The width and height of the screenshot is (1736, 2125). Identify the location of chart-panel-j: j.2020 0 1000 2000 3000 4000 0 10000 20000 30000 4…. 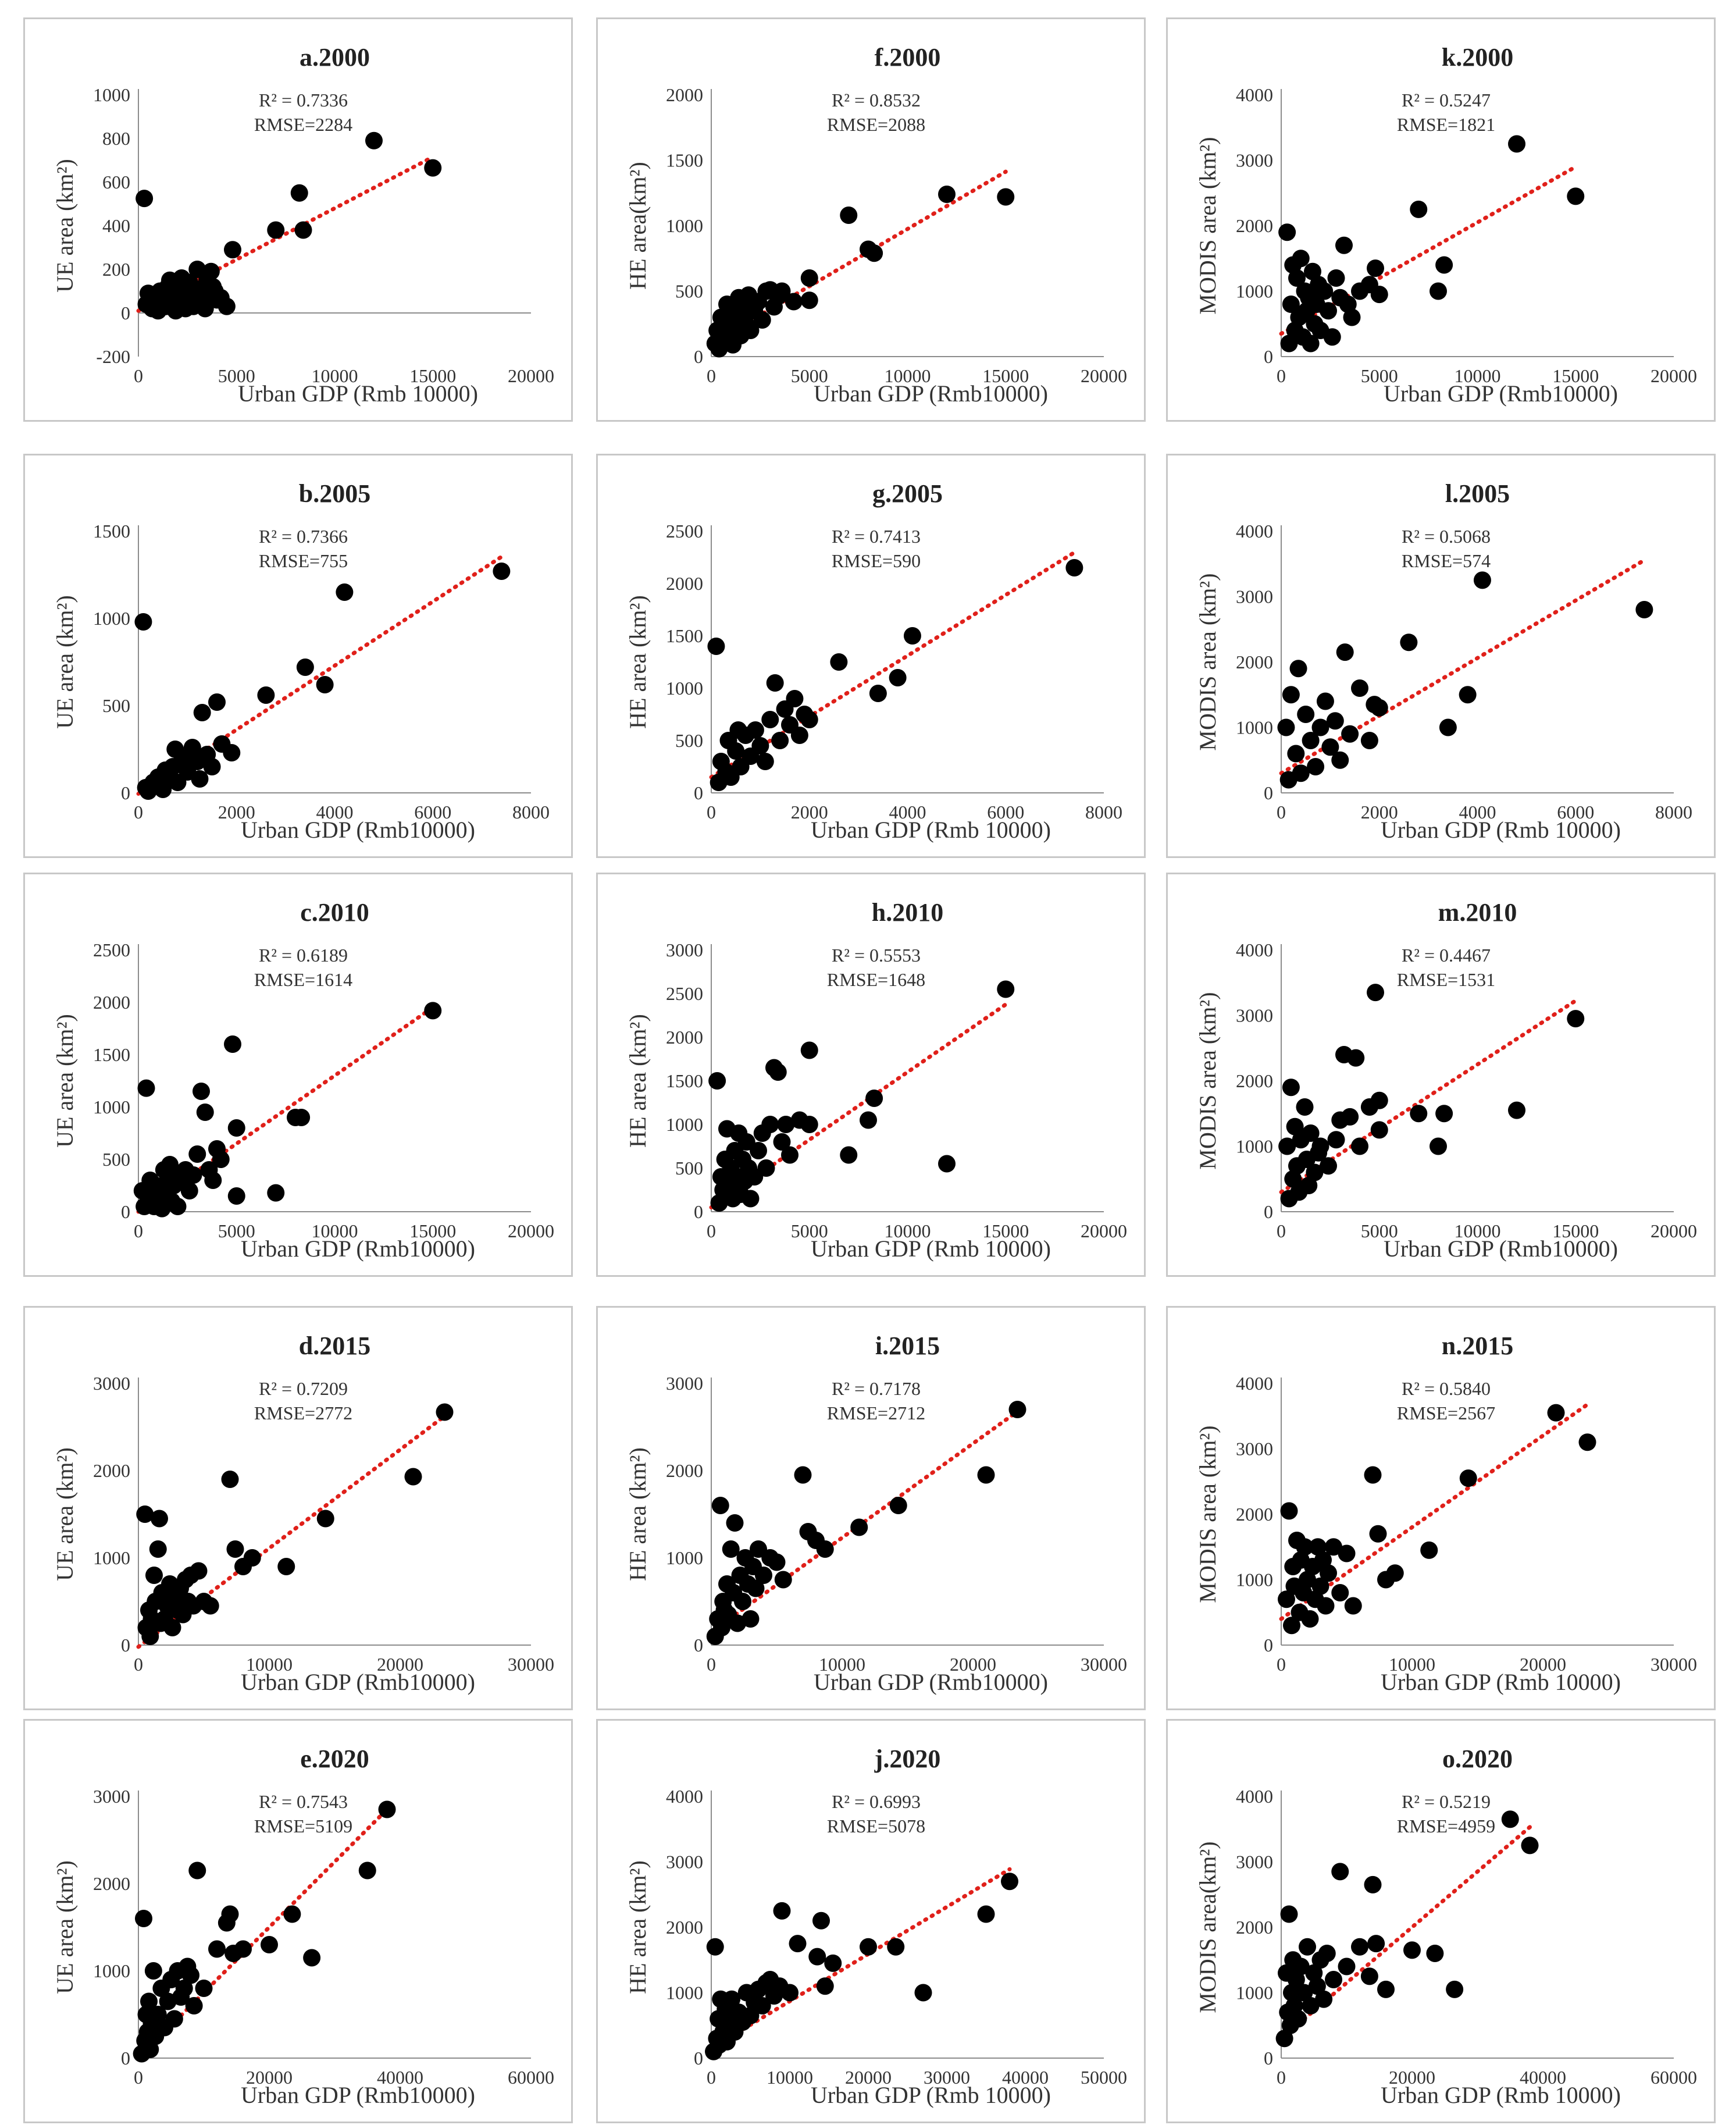
(871, 1921).